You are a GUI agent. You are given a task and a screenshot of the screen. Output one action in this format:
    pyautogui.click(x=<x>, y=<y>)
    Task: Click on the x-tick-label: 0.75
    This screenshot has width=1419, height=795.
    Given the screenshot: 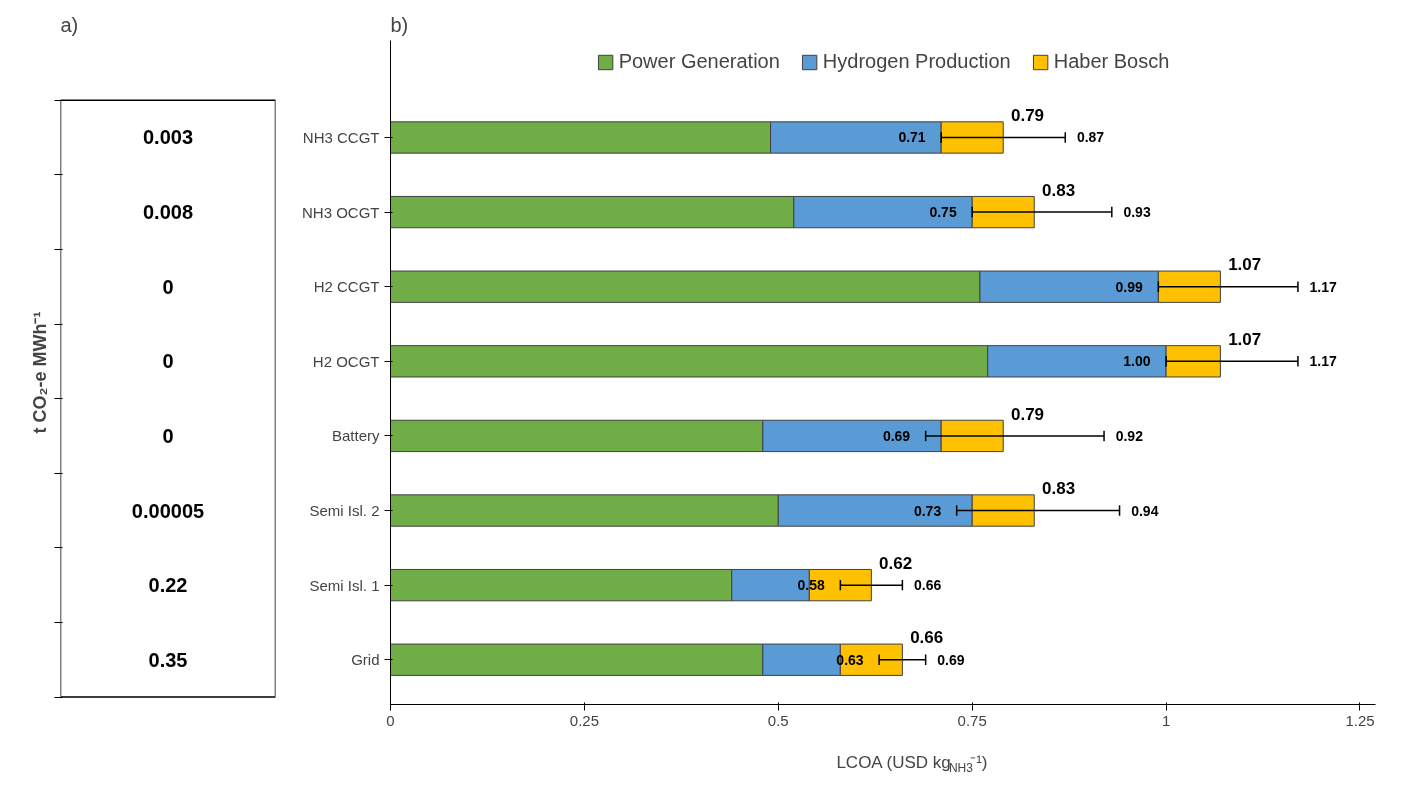 What is the action you would take?
    pyautogui.click(x=972, y=720)
    